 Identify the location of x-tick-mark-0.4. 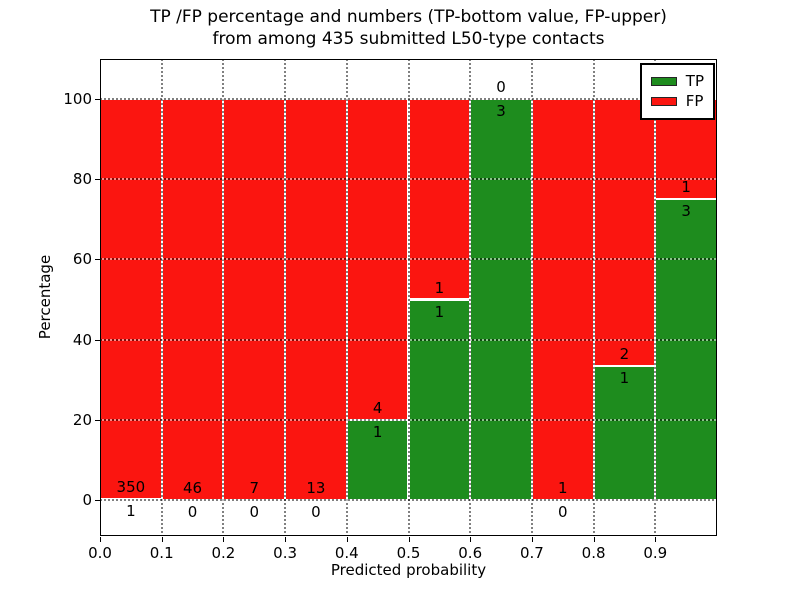
(347, 539).